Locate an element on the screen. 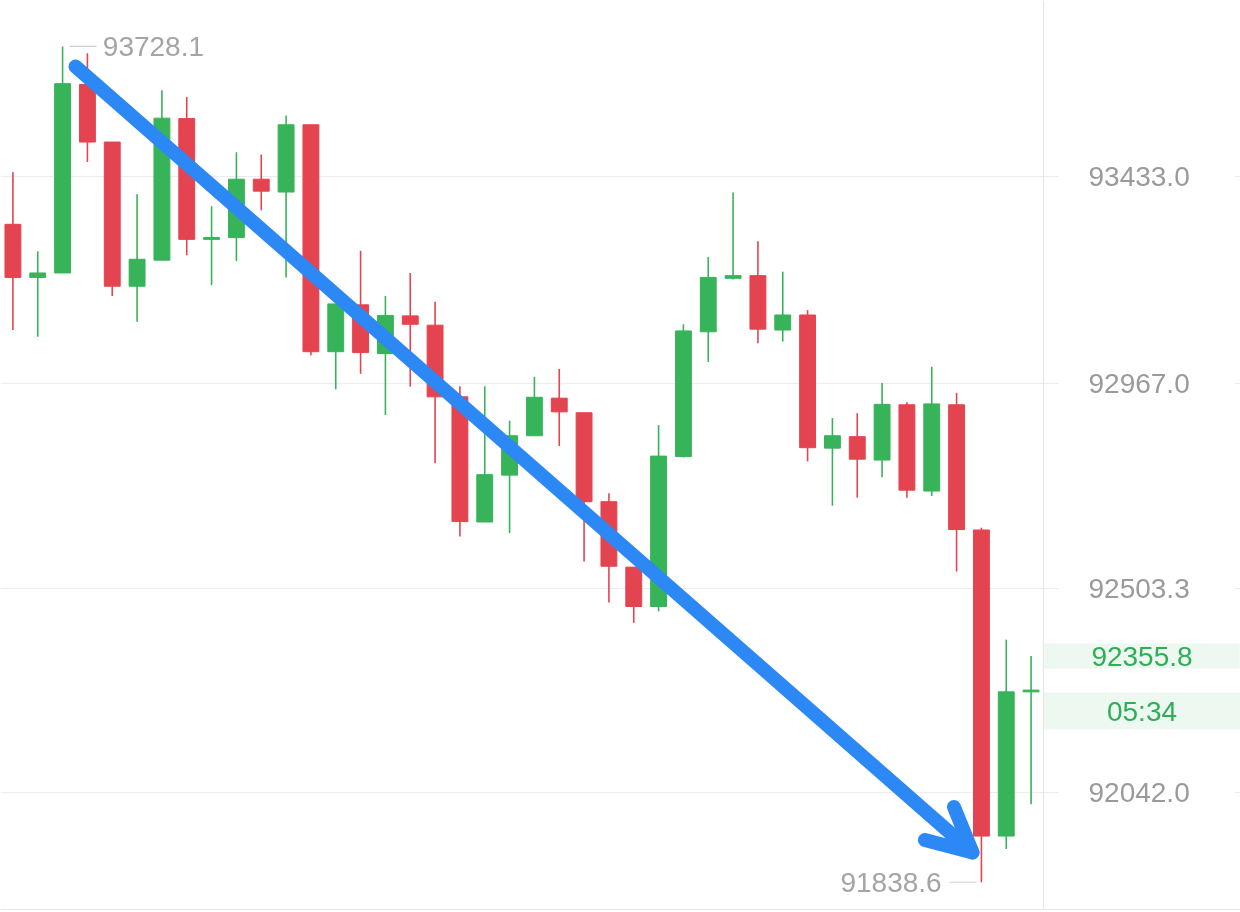  y-tick-label: 92967.0 is located at coordinates (1139, 383).